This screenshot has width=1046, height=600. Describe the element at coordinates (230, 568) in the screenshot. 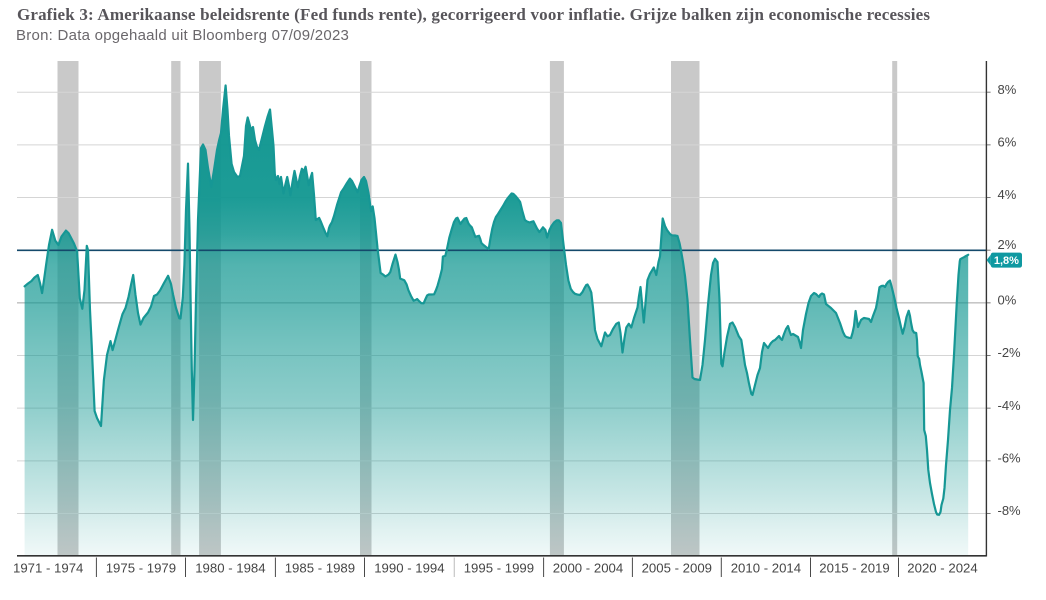

I see `svg-text: 1980 - 1984` at that location.